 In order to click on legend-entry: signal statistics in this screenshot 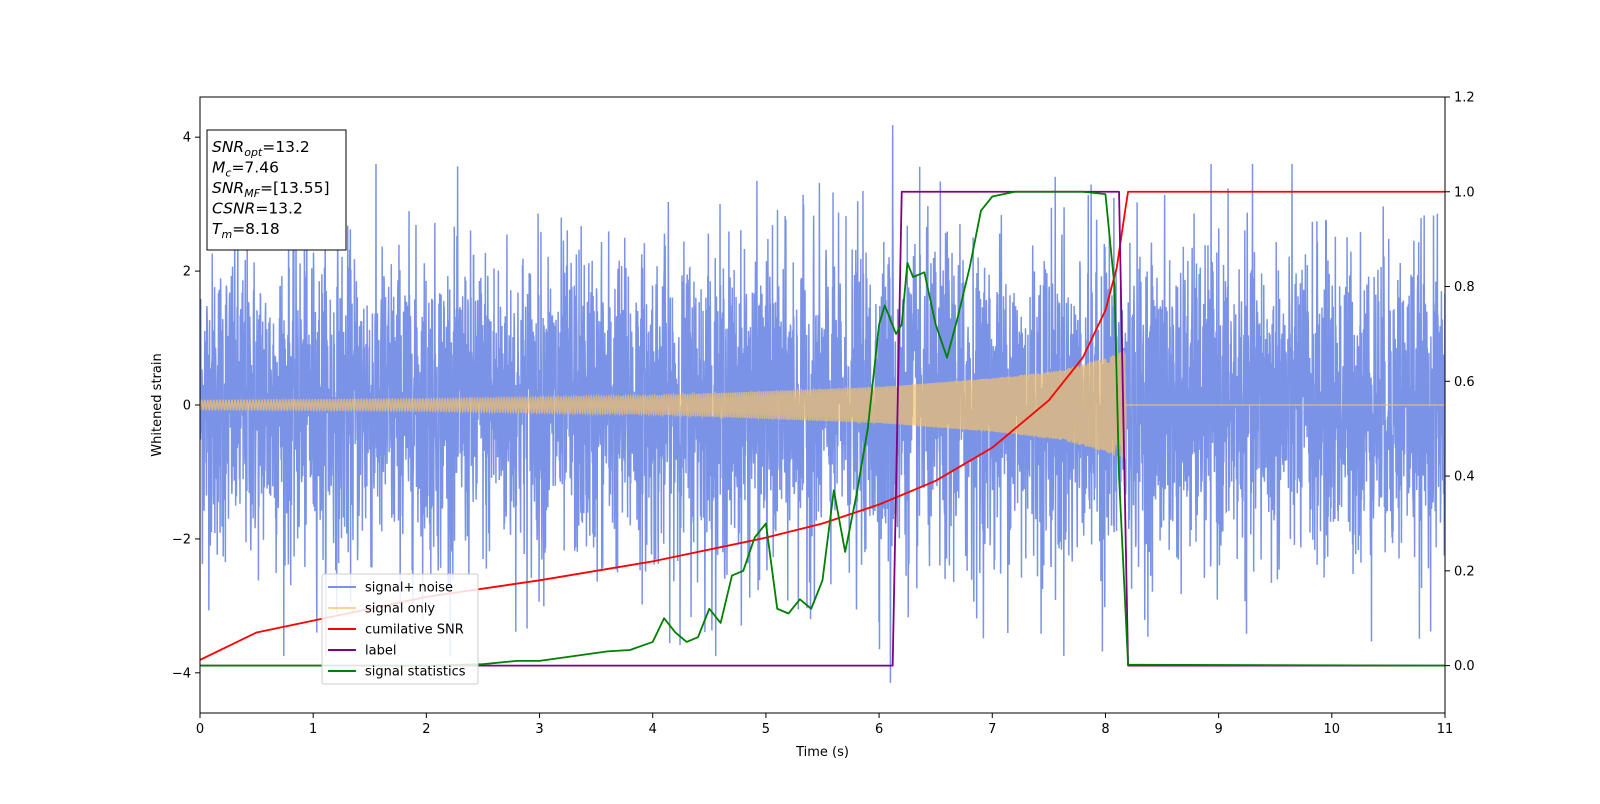, I will do `click(415, 672)`.